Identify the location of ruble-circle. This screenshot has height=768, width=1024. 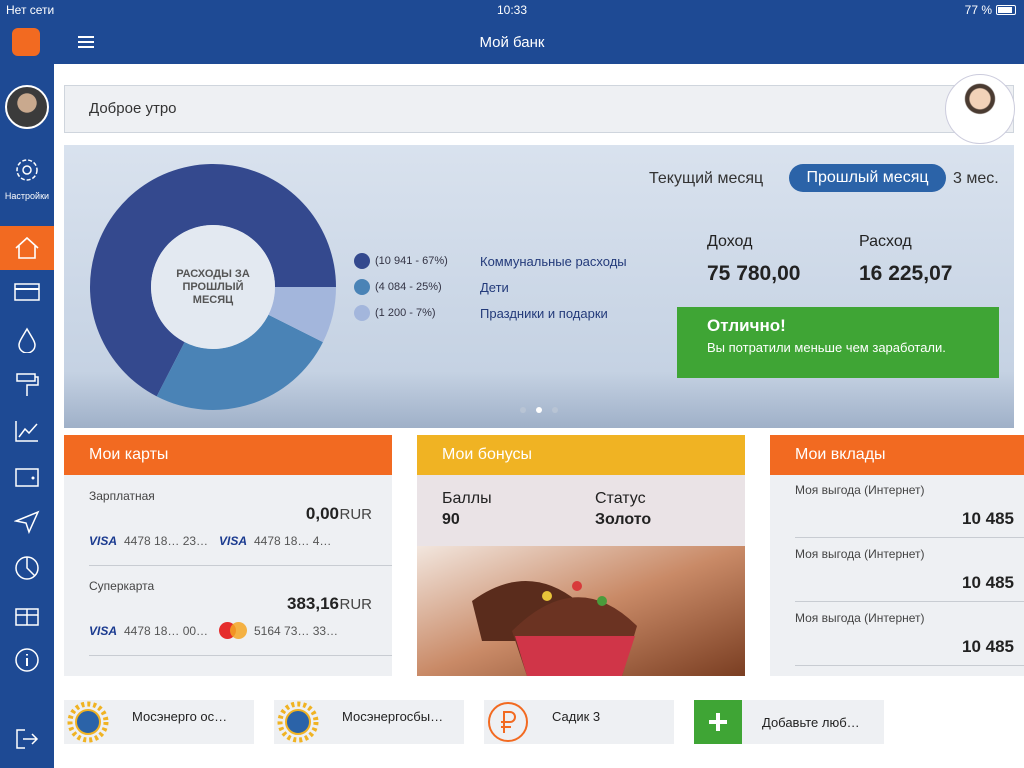
(508, 722).